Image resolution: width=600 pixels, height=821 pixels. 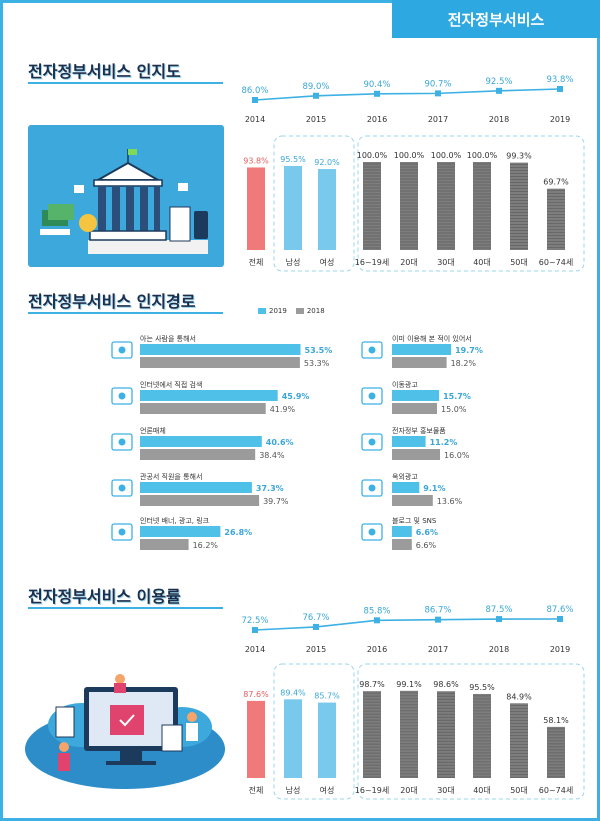 What do you see at coordinates (519, 696) in the screenshot?
I see `usage-demo-value-label: 84.9%` at bounding box center [519, 696].